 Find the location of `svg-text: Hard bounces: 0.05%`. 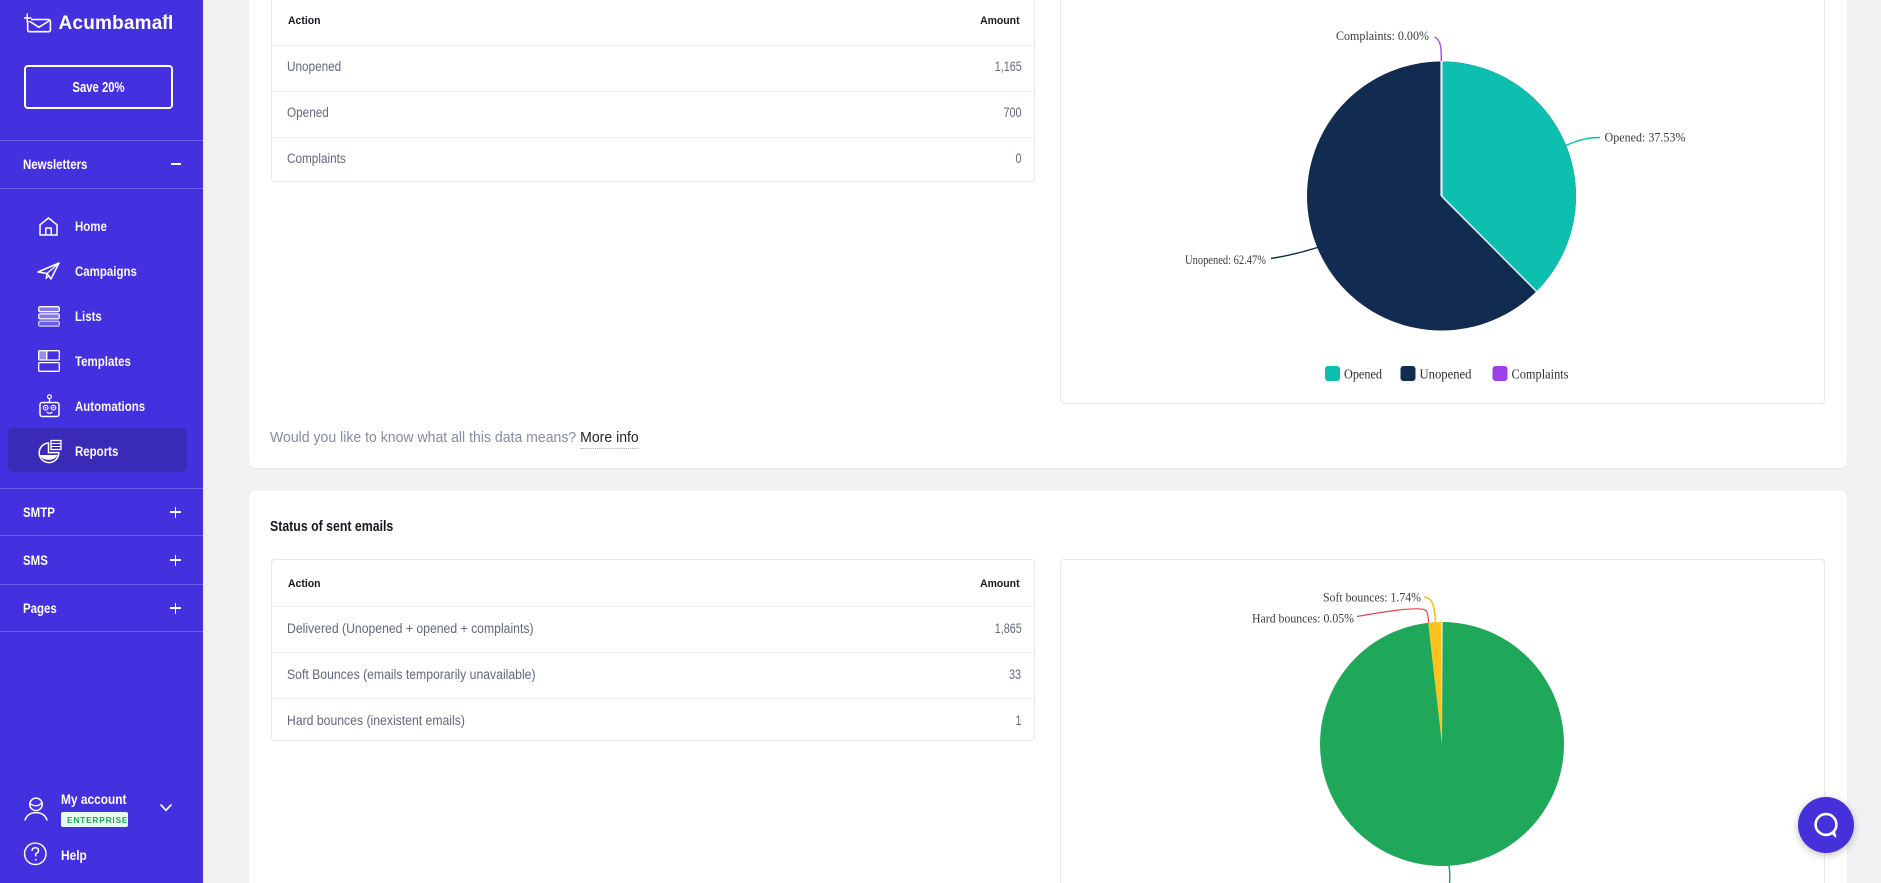

svg-text: Hard bounces: 0.05% is located at coordinates (1303, 618).